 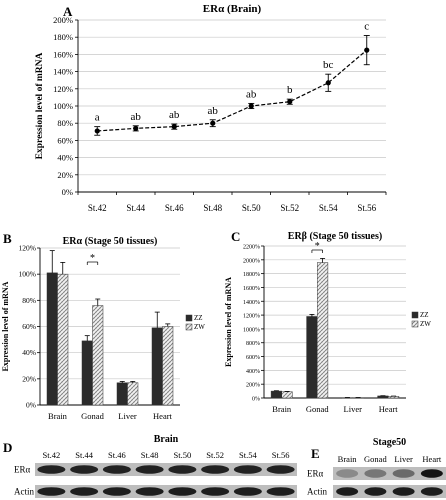 I want to click on y-tick-label: 1800%, so click(x=251, y=275).